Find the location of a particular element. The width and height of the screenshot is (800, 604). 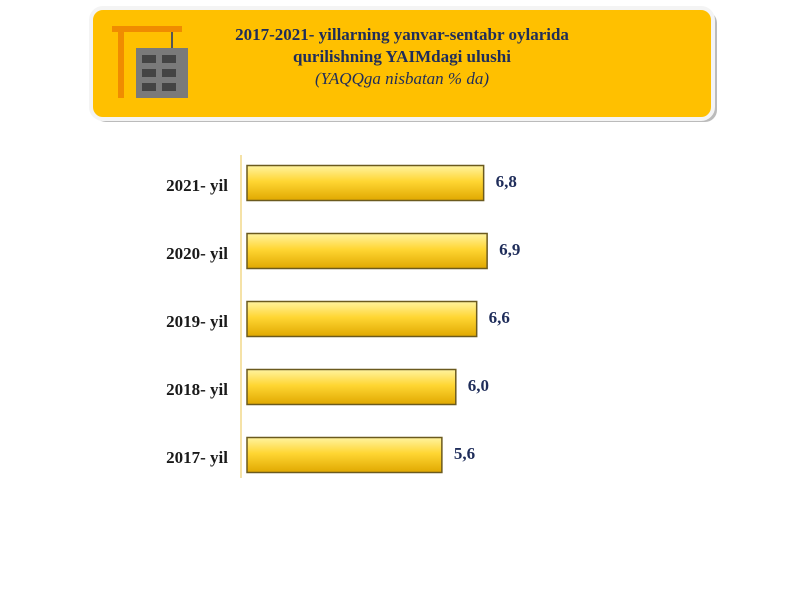

category-label: 2017- yil is located at coordinates (197, 457).